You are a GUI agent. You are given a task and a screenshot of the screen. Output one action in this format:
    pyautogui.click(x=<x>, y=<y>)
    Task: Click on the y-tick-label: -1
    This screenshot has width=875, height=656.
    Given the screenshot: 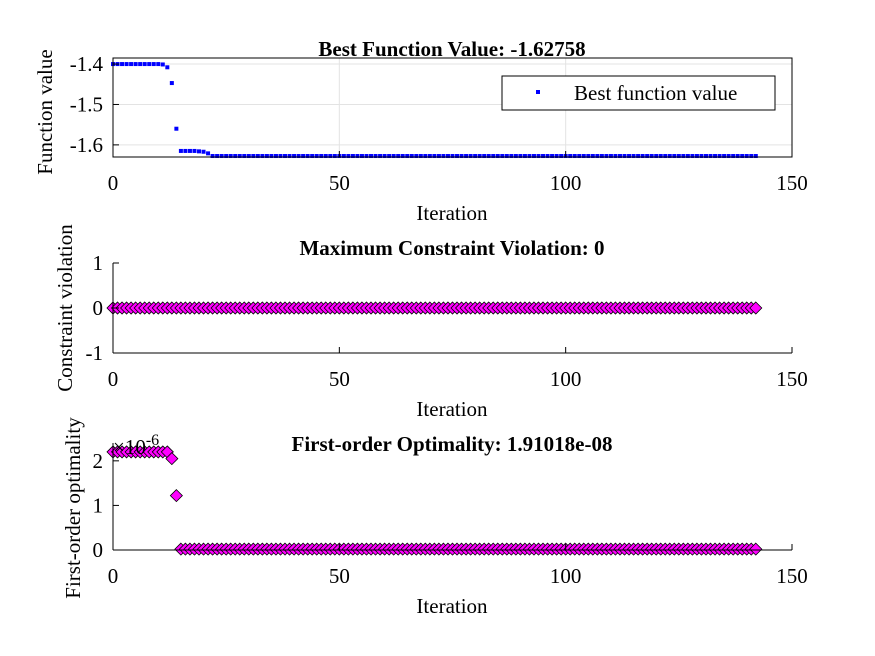 What is the action you would take?
    pyautogui.click(x=95, y=353)
    